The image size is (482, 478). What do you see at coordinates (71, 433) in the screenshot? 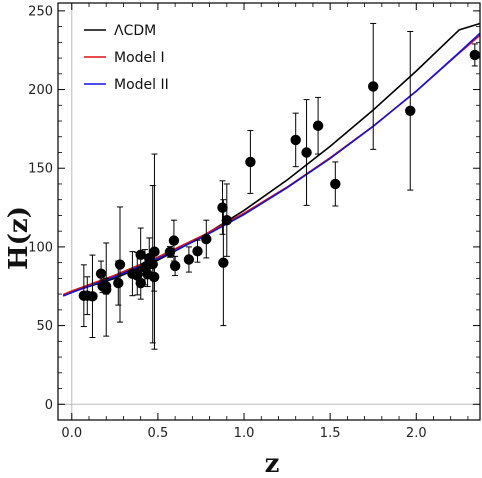
I see `x-tick-label: 0.0` at bounding box center [71, 433].